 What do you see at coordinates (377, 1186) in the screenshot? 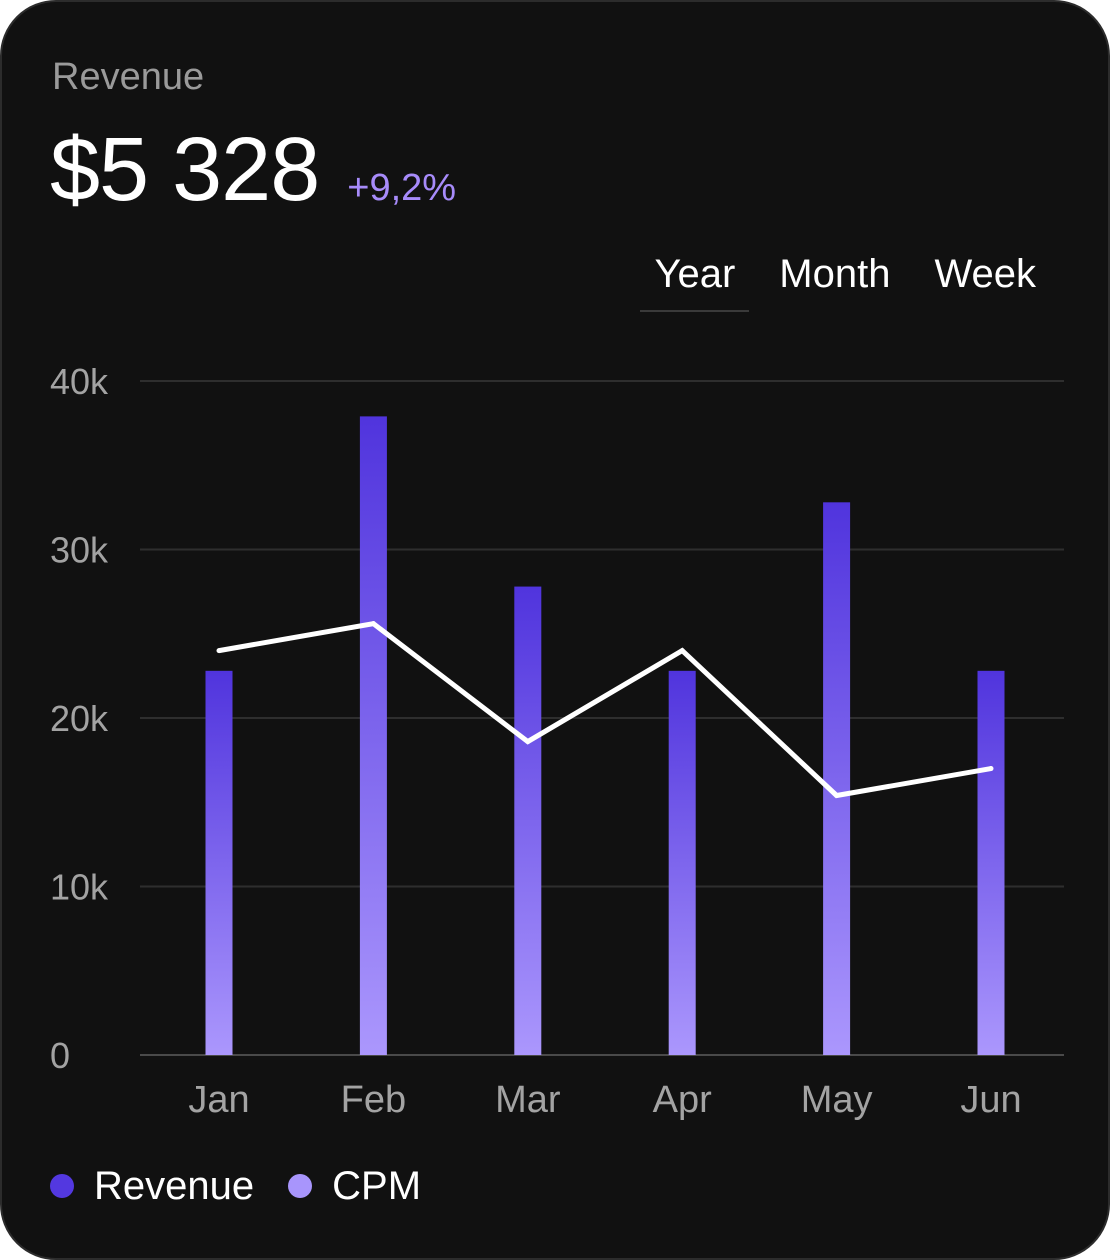
I see `legend-label-cpm: CPM` at bounding box center [377, 1186].